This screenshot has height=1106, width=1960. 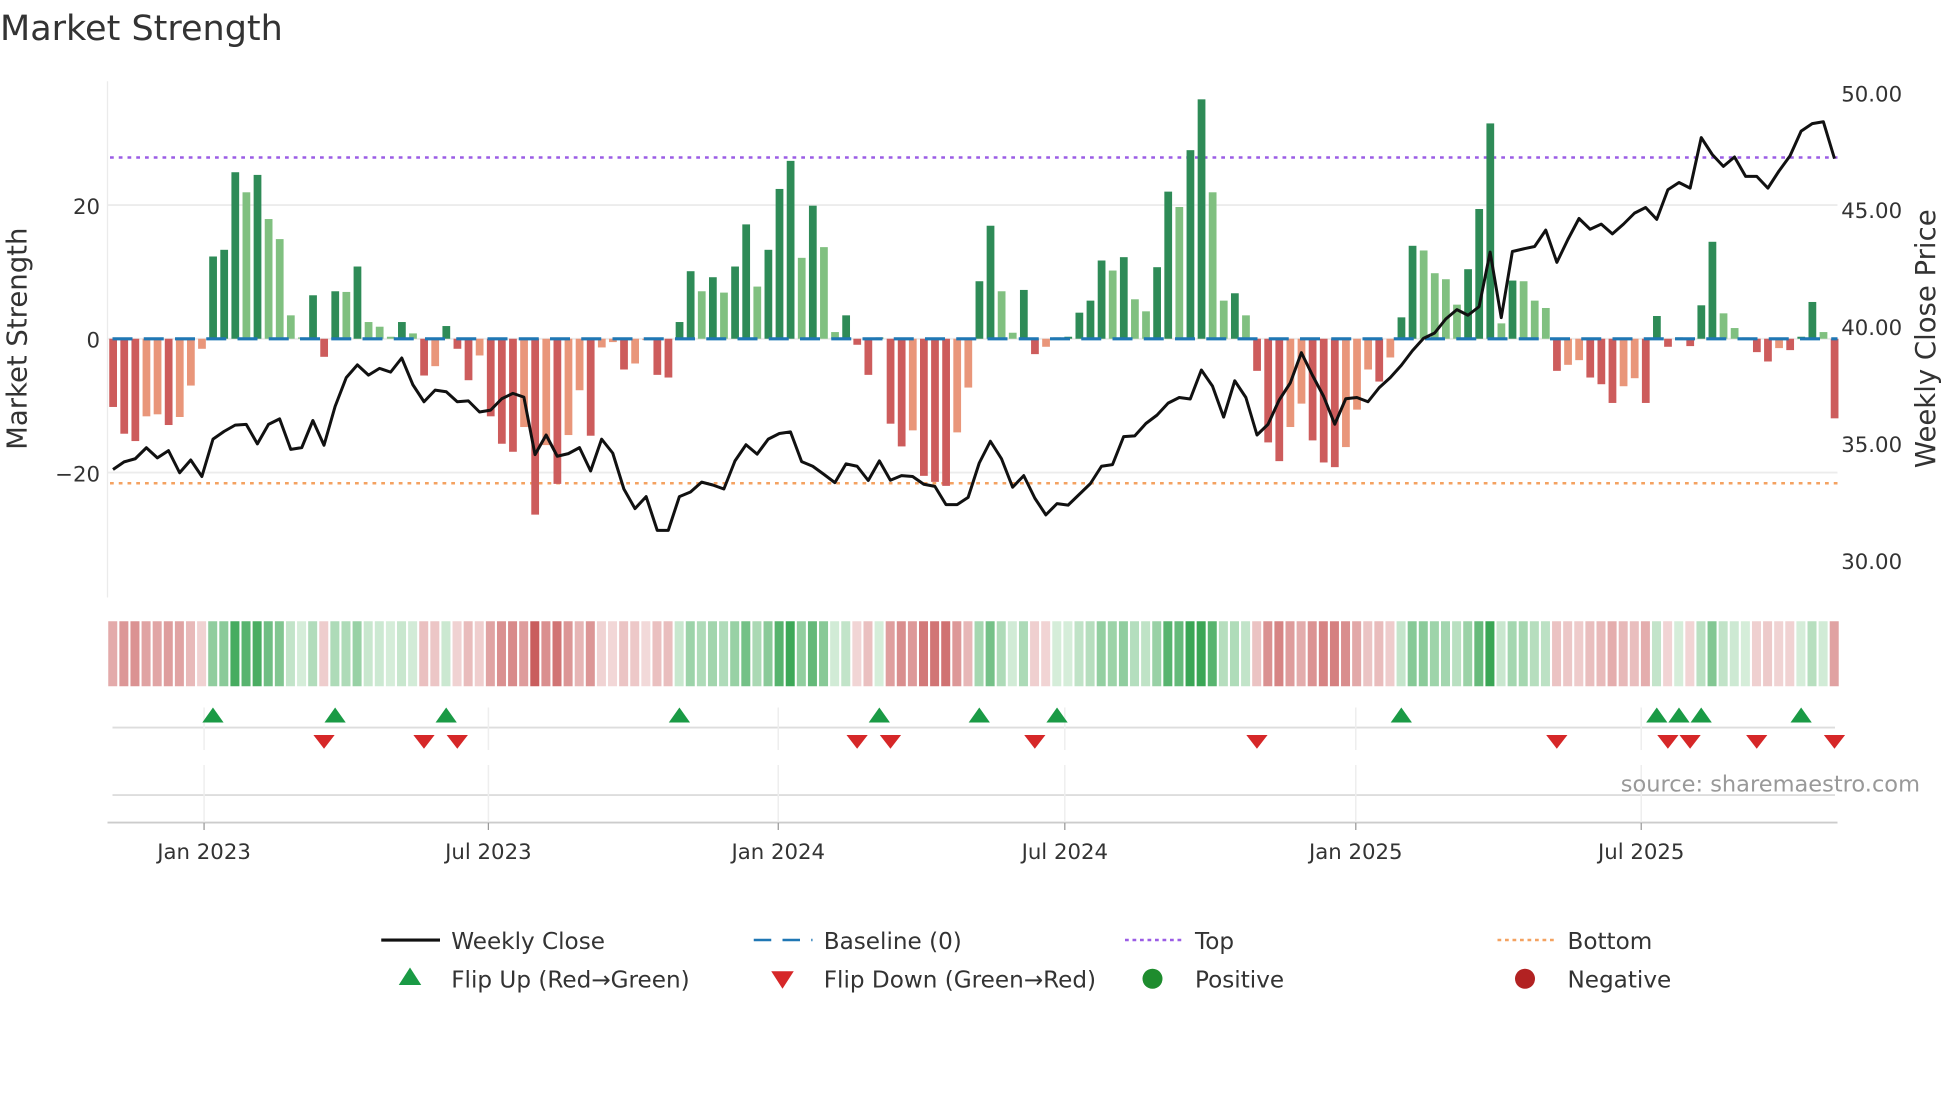 What do you see at coordinates (493, 942) in the screenshot?
I see `legend-item-close: Weekly Close` at bounding box center [493, 942].